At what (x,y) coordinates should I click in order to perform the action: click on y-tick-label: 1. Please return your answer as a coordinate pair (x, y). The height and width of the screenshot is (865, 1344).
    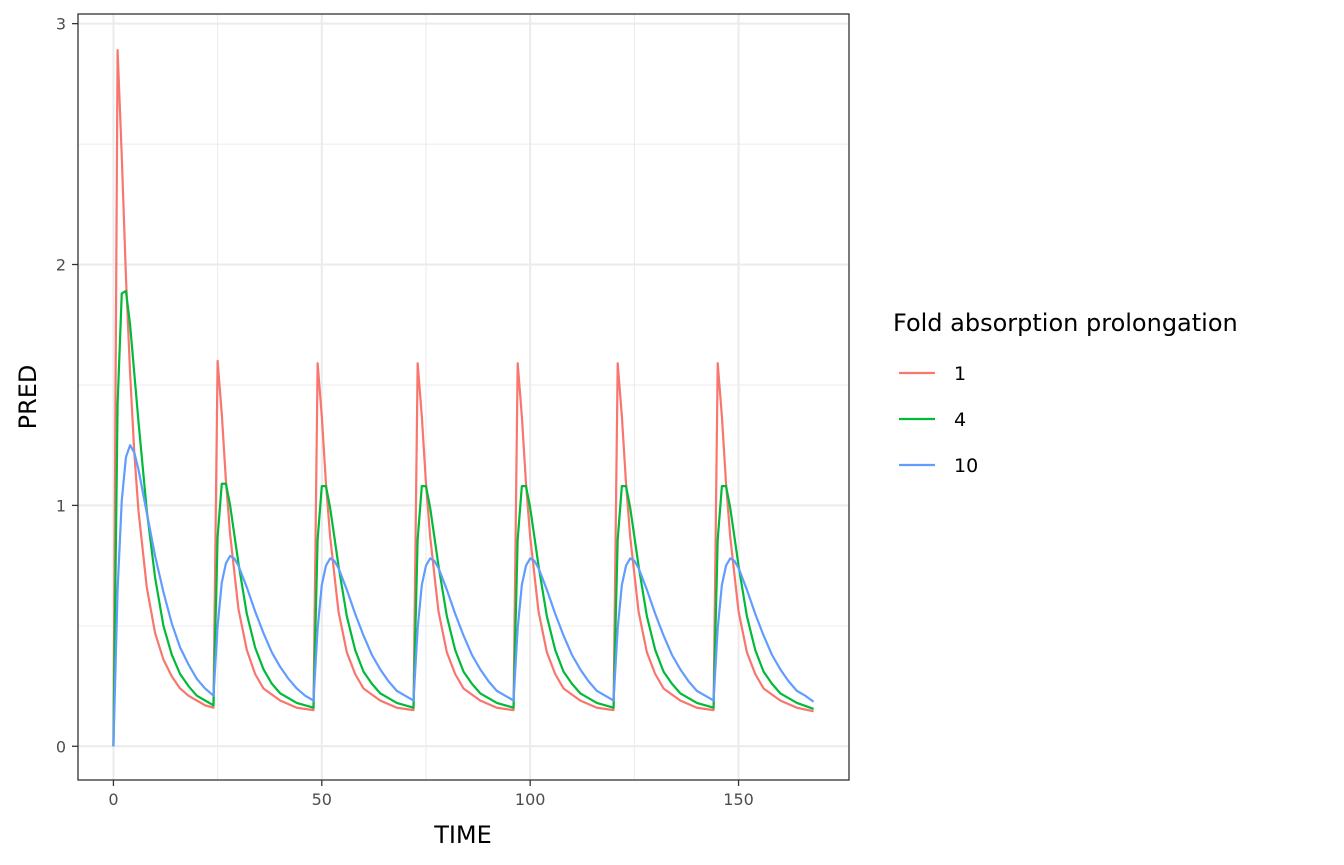
    Looking at the image, I should click on (61, 505).